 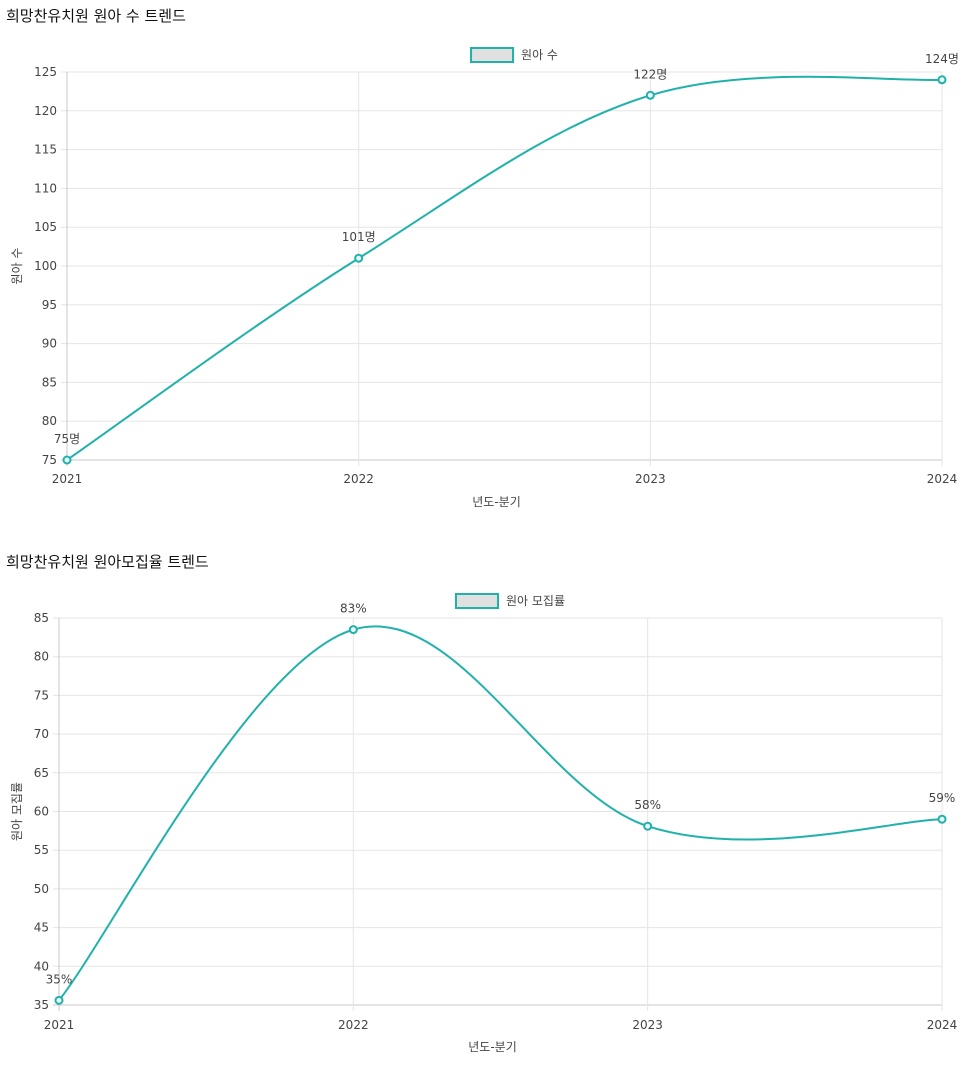 What do you see at coordinates (107, 562) in the screenshot?
I see `chart-2-title: 희망찬유치원 원아모집율 트렌드` at bounding box center [107, 562].